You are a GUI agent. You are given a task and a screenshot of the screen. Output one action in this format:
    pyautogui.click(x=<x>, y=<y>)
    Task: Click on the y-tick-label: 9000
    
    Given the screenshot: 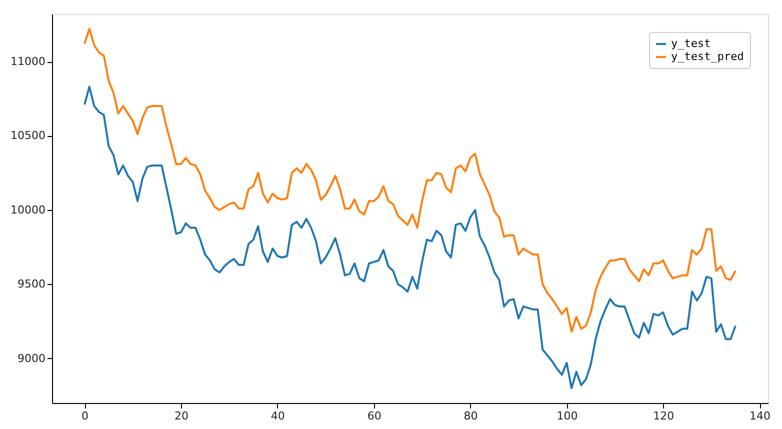 What is the action you would take?
    pyautogui.click(x=32, y=358)
    